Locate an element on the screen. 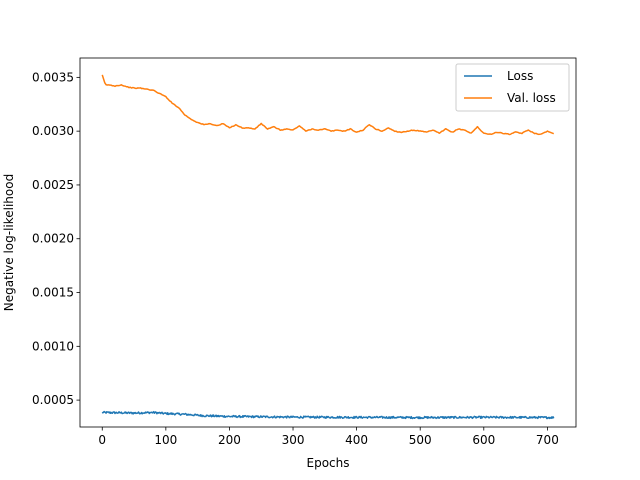 The height and width of the screenshot is (480, 640). legend-label: Loss is located at coordinates (520, 76).